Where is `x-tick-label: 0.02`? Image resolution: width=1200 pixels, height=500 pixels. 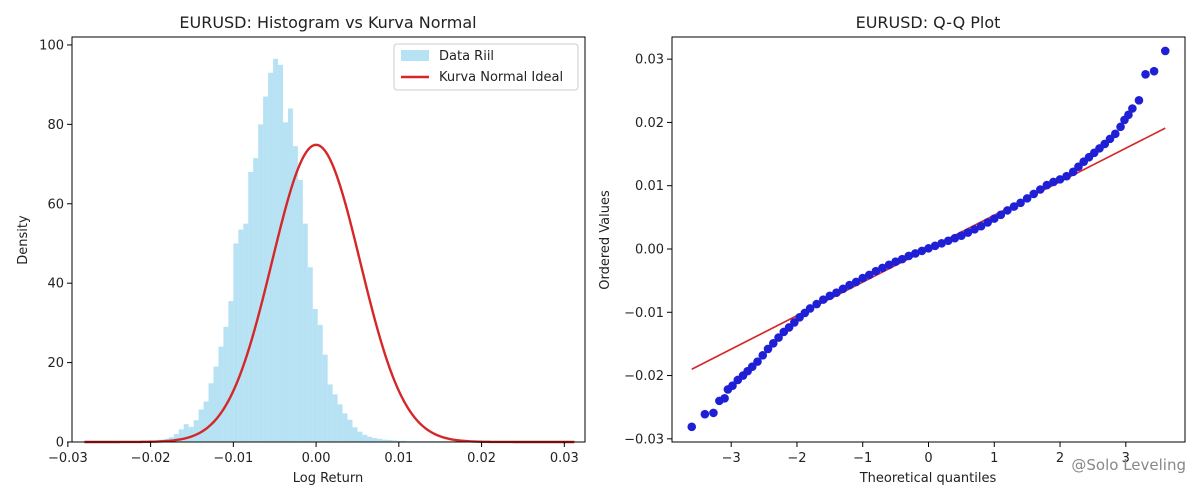
x-tick-label: 0.02 is located at coordinates (481, 458).